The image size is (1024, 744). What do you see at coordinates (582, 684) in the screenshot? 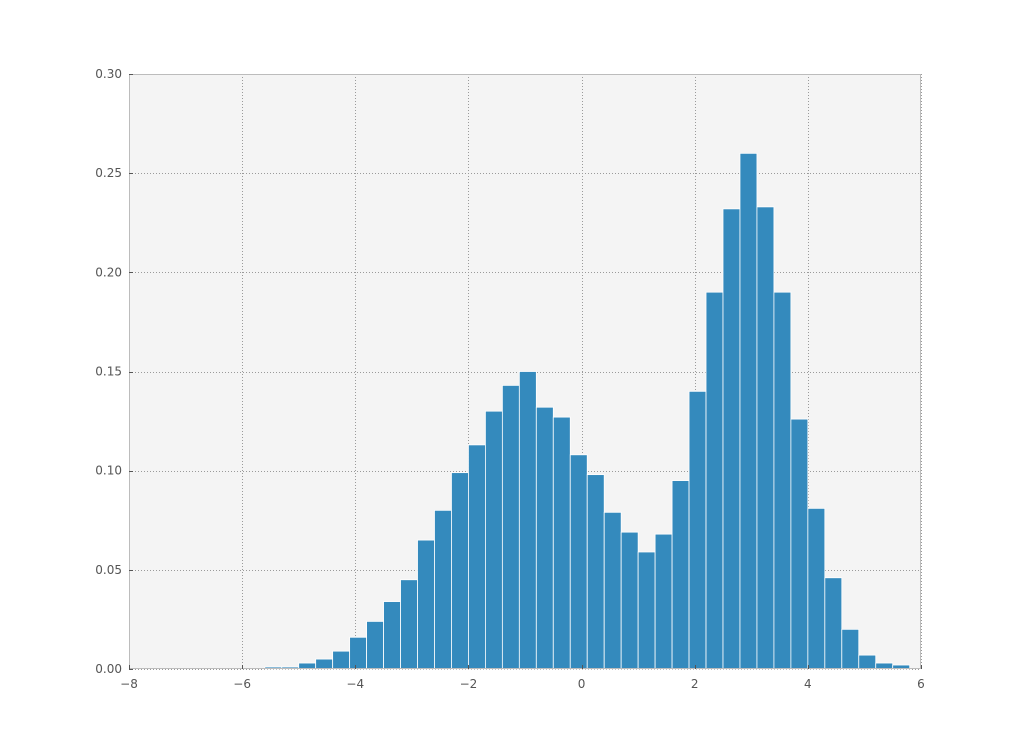
I see `x-tick-label: 0` at bounding box center [582, 684].